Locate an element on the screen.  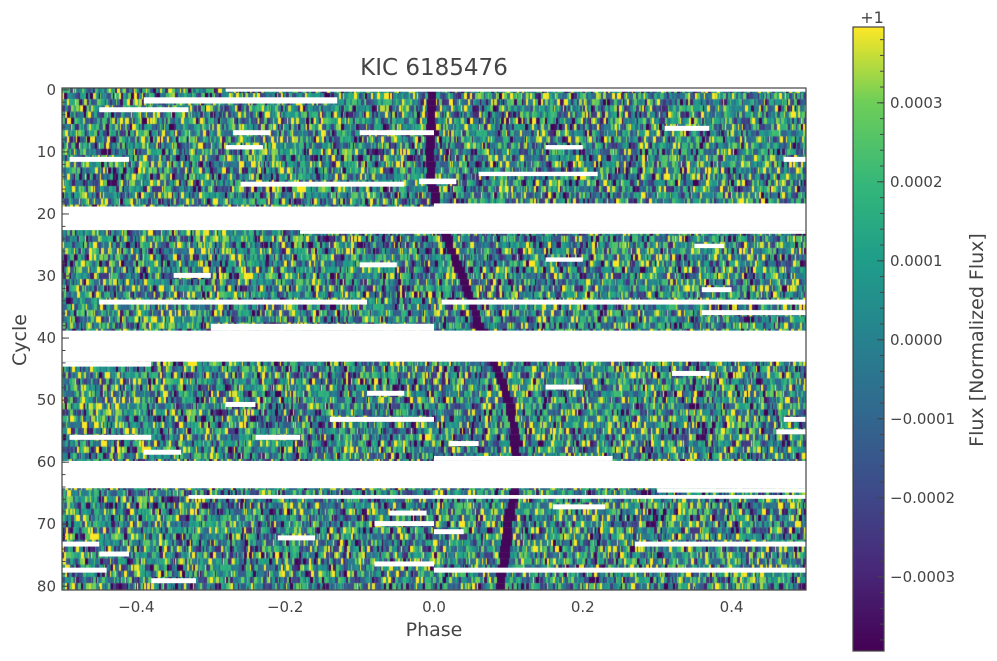
y-tick-label: 40 is located at coordinates (46, 338).